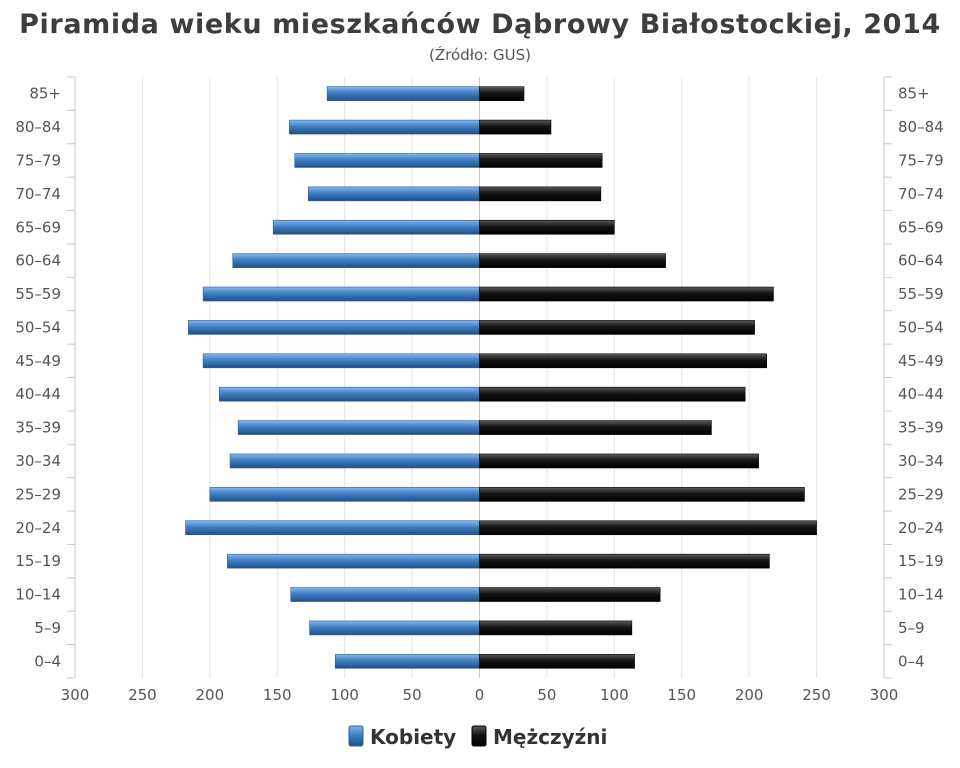 The image size is (960, 768). I want to click on x-tick-labels: 300 250 200 150 100 50 0 50 100 150 200 250 300, so click(480, 695).